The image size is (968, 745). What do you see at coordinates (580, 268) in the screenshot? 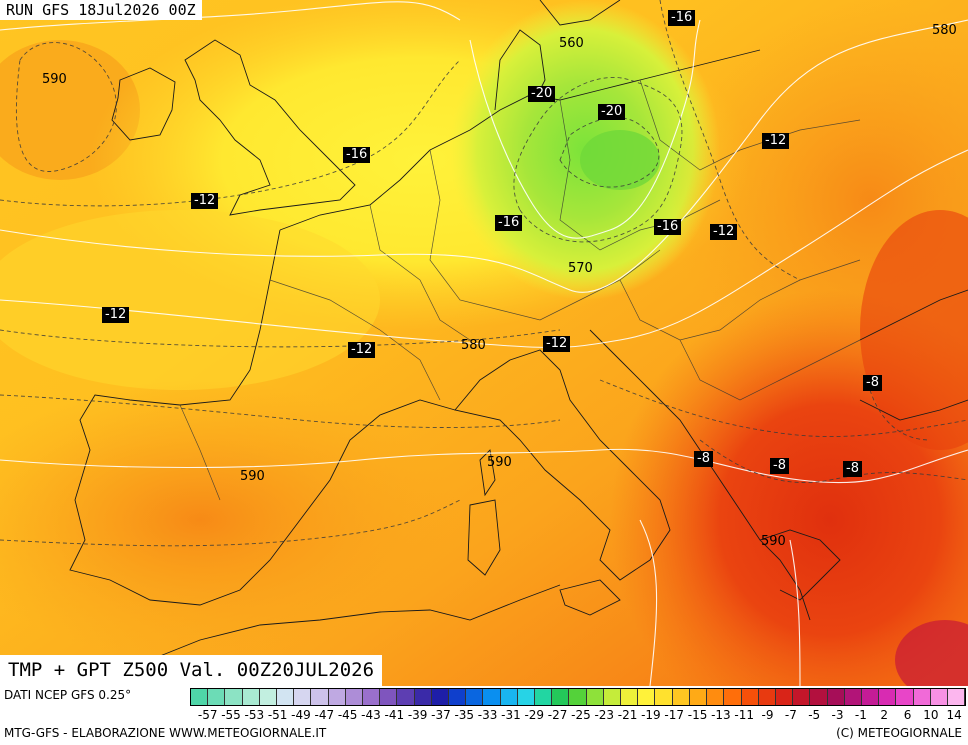
I see `gpt-label: 570` at bounding box center [580, 268].